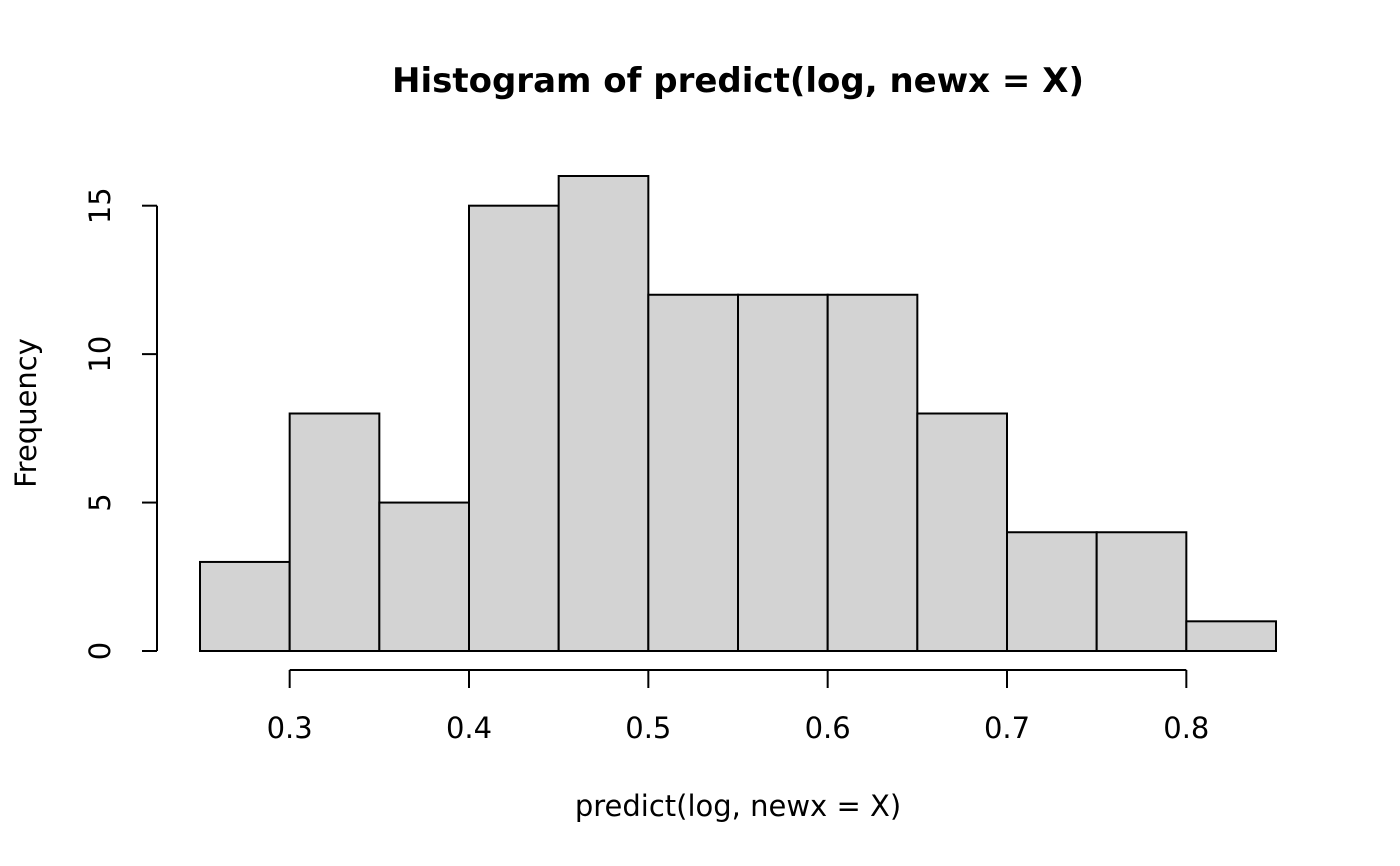 The height and width of the screenshot is (866, 1400). Describe the element at coordinates (100, 205) in the screenshot. I see `y-tick-label-15: 15` at that location.